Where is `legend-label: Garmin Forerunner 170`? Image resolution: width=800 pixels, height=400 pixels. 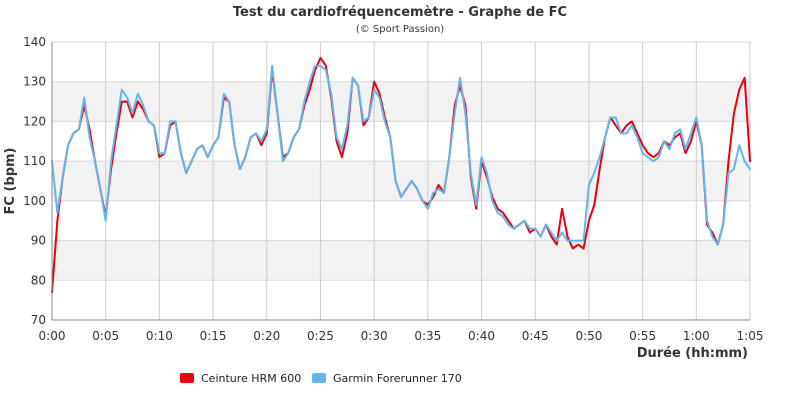 legend-label: Garmin Forerunner 170 is located at coordinates (397, 378).